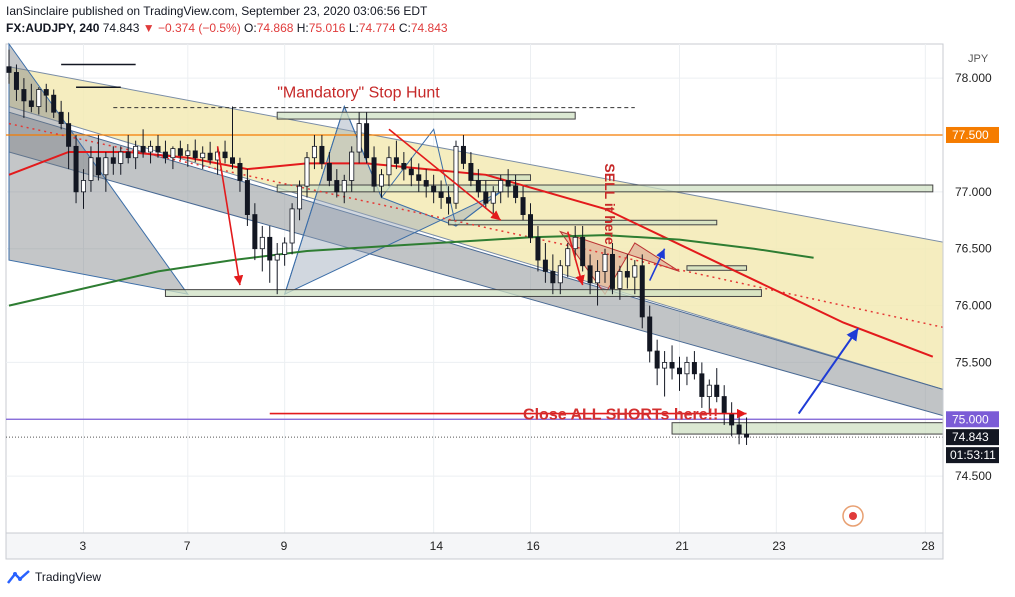 The width and height of the screenshot is (1015, 597). I want to click on currency-label: JPY, so click(978, 59).